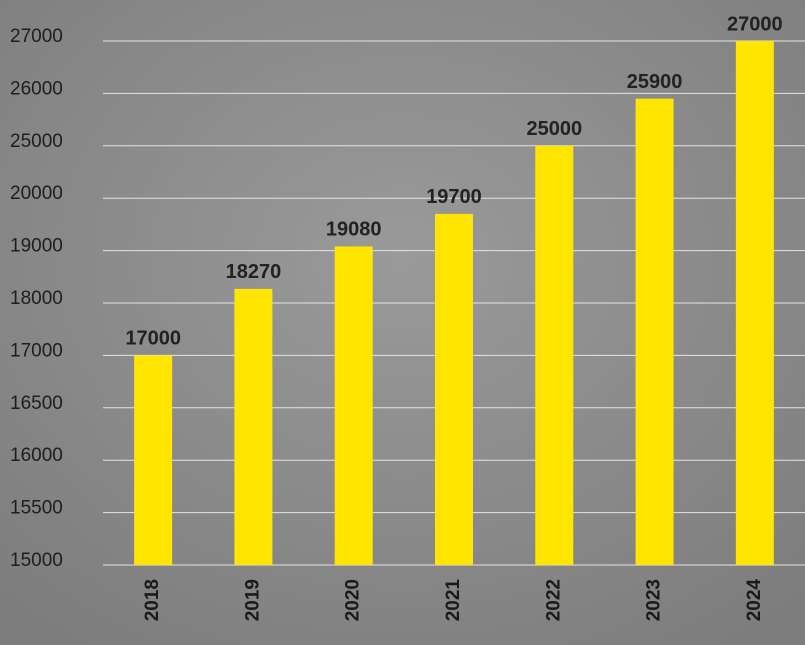 This screenshot has height=645, width=805. What do you see at coordinates (36, 560) in the screenshot?
I see `y-tick-label: 15000` at bounding box center [36, 560].